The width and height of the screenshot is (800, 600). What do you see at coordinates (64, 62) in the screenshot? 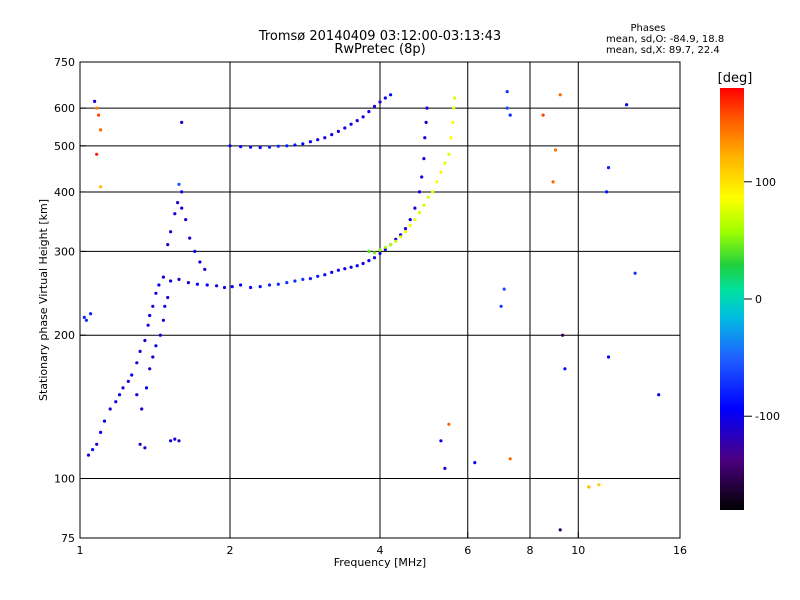
I see `y-tick-label: 750` at bounding box center [64, 62].